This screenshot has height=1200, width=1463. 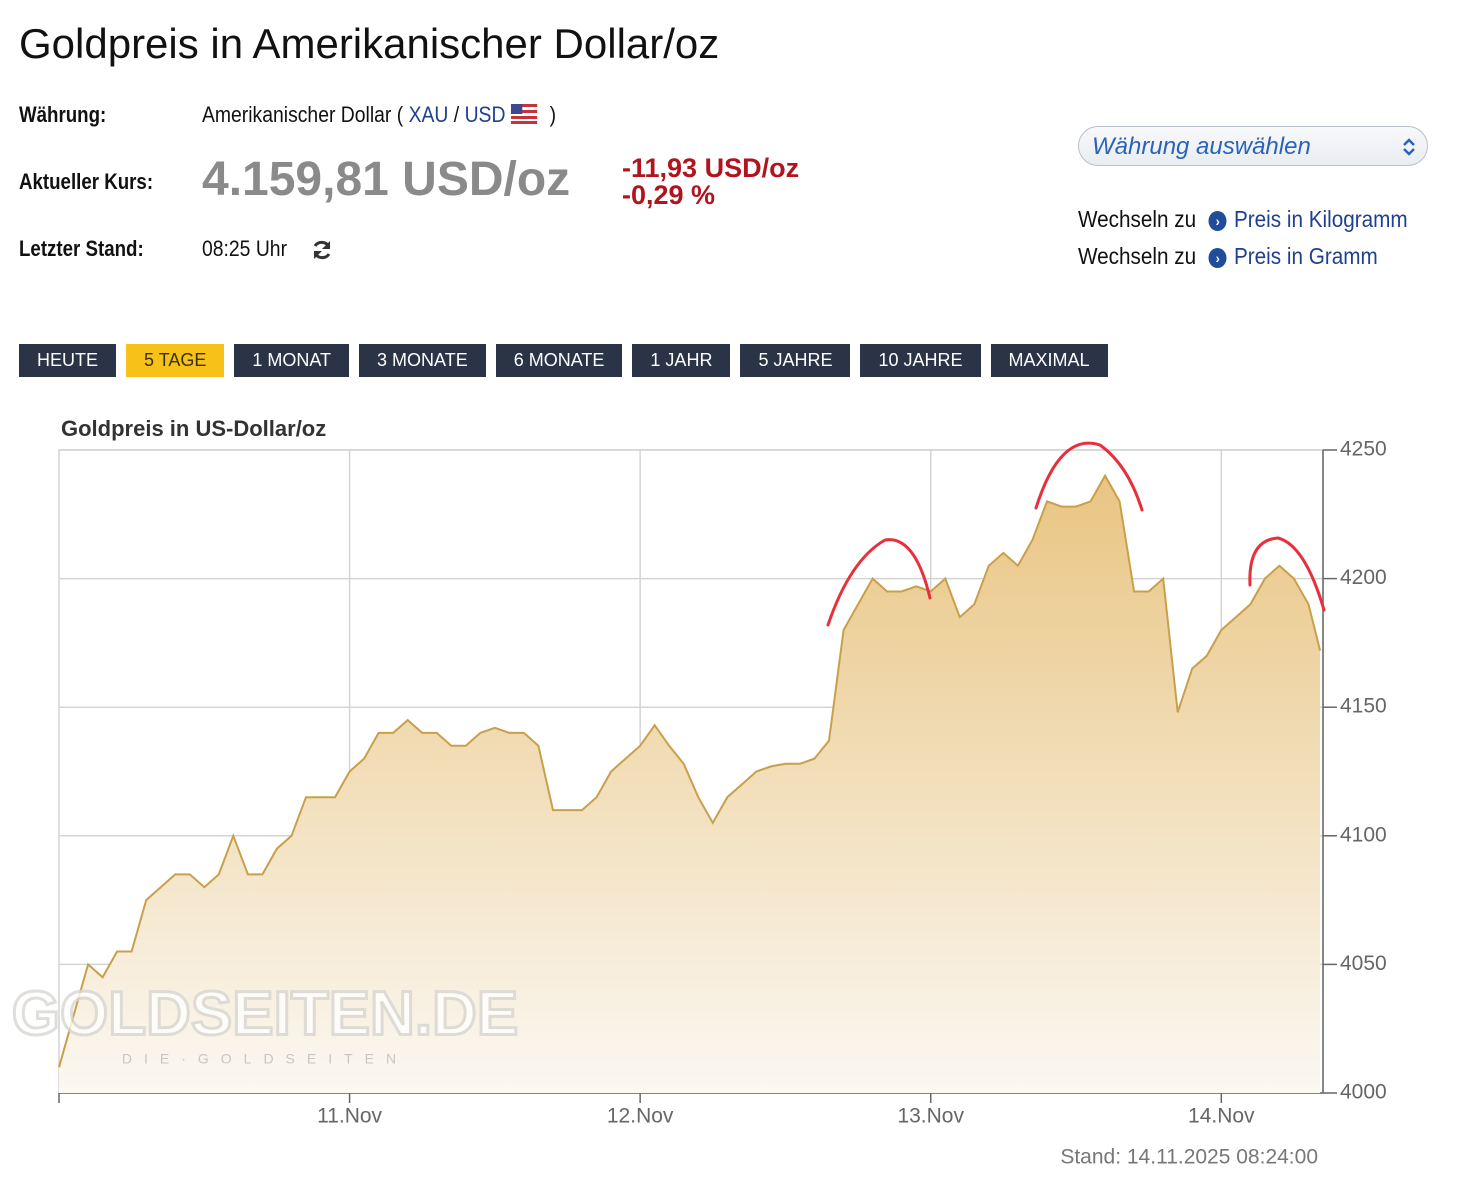 I want to click on range-button: 3 MONATE, so click(x=422, y=360).